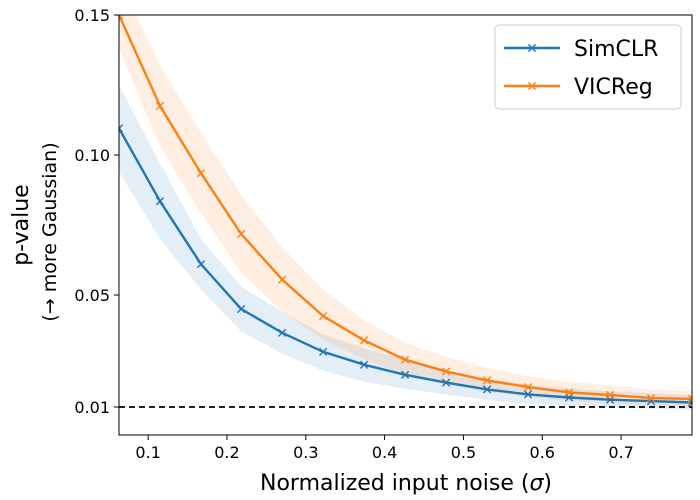 This screenshot has height=500, width=700. What do you see at coordinates (542, 452) in the screenshot?
I see `x-tick-label: 0.6` at bounding box center [542, 452].